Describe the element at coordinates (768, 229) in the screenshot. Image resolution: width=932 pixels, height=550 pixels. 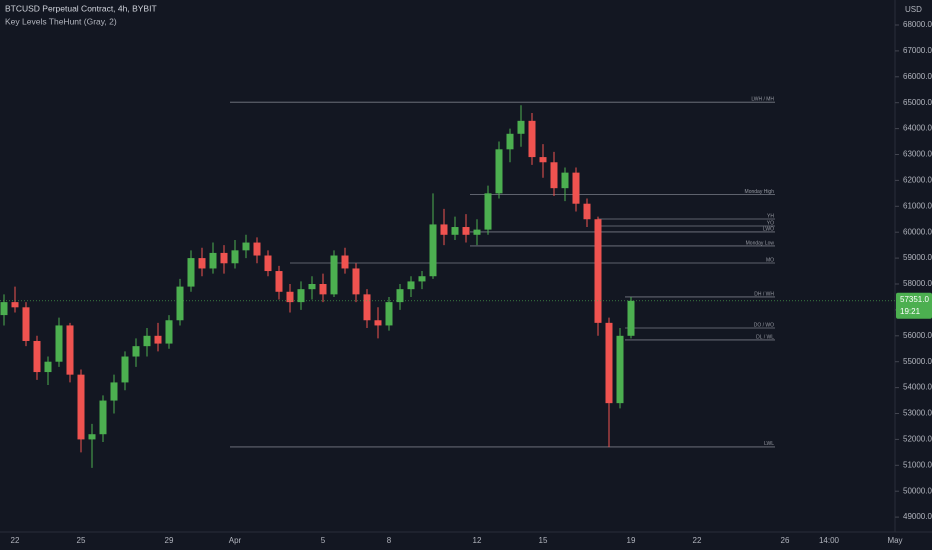
I see `key-level-label: LWO` at that location.